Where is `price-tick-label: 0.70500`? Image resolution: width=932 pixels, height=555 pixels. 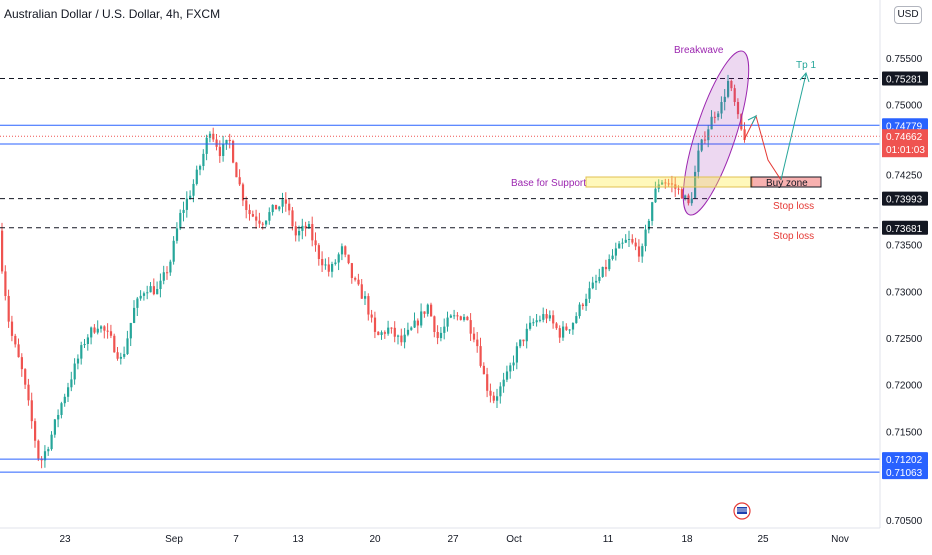
price-tick-label: 0.70500 is located at coordinates (904, 521).